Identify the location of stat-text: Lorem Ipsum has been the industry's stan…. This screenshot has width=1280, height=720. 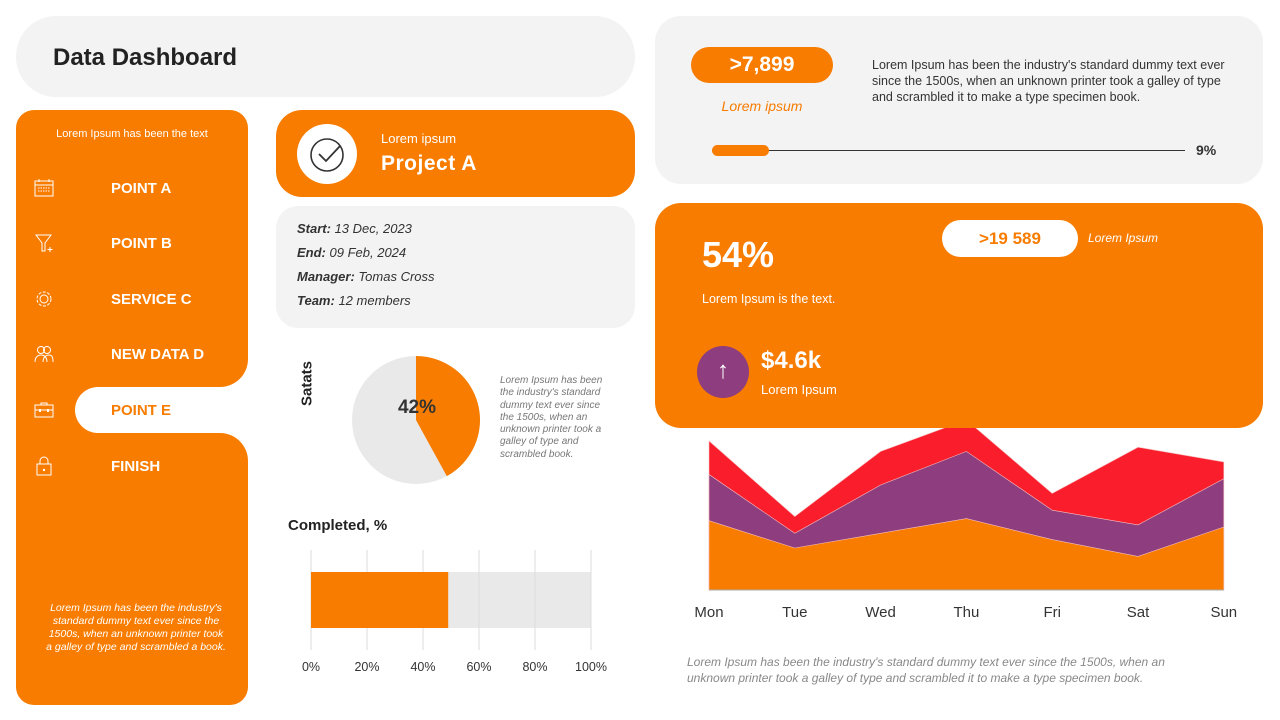
(1048, 81).